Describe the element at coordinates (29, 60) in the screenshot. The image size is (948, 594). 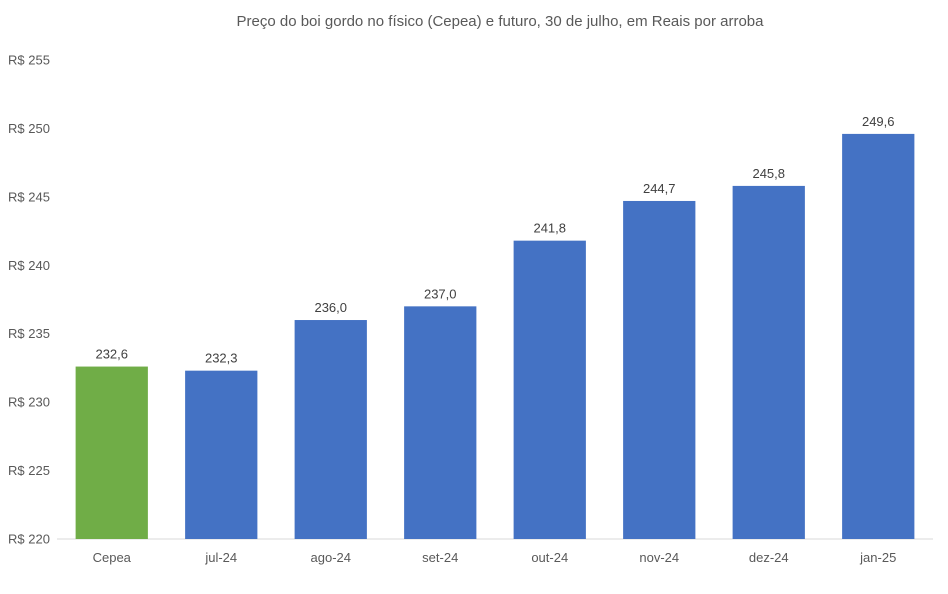
I see `y-tick-label: R$ 255` at that location.